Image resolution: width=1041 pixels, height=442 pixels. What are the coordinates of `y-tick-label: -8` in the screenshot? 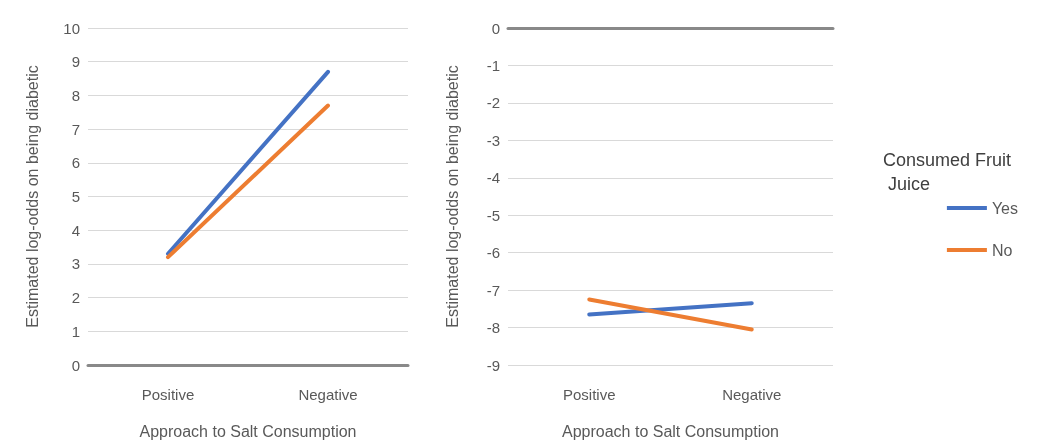 It's located at (493, 328).